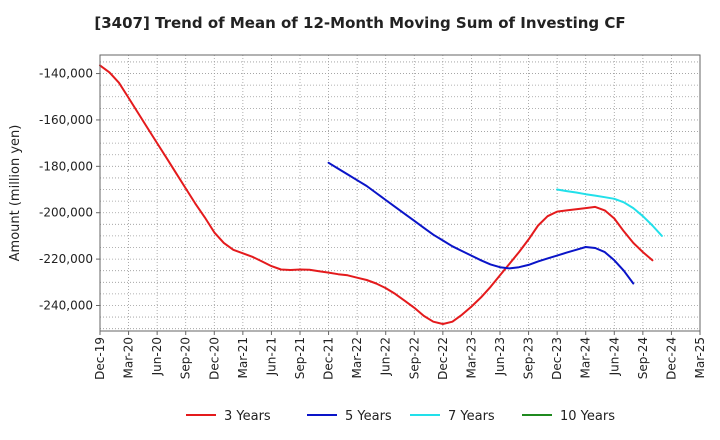  Describe the element at coordinates (414, 358) in the screenshot. I see `x-tick-label: Sep-22` at that location.